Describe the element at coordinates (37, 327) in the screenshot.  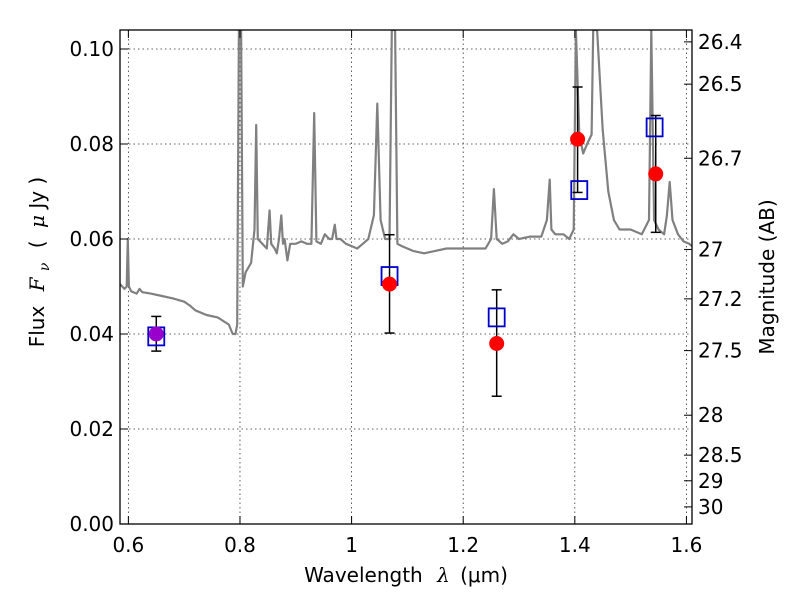
I see `y-axis-label-word: Flux` at that location.